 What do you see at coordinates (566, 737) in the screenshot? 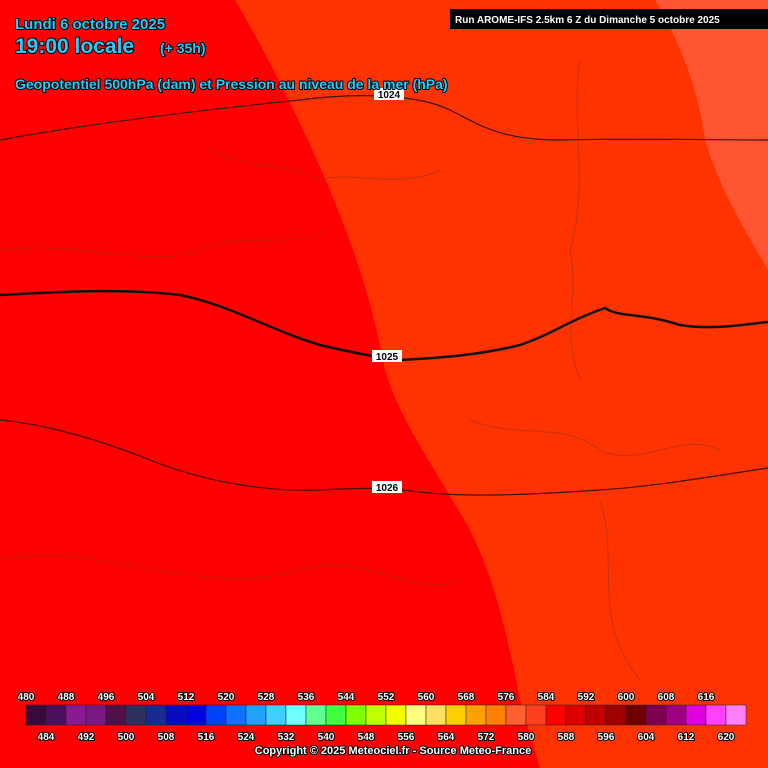
I see `colorbar-label: 588` at bounding box center [566, 737].